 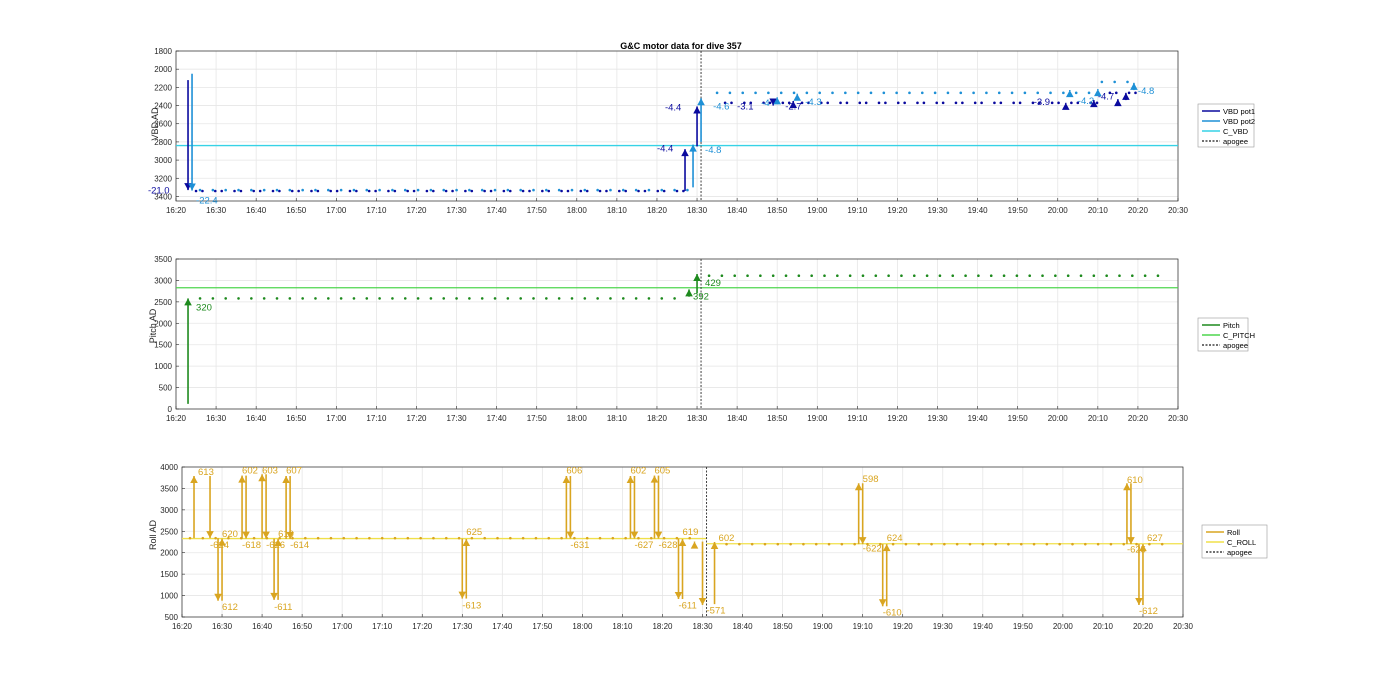 I want to click on x-tick-label: 20:00, so click(x=1063, y=626).